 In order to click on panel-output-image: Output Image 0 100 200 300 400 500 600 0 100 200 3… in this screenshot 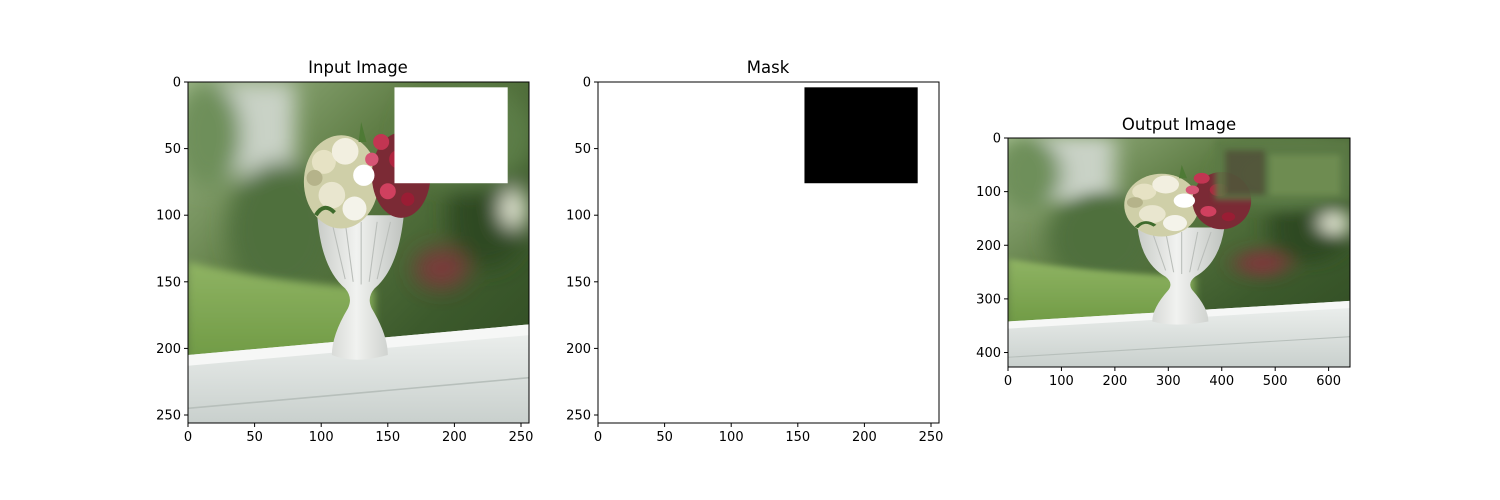, I will do `click(1163, 252)`.